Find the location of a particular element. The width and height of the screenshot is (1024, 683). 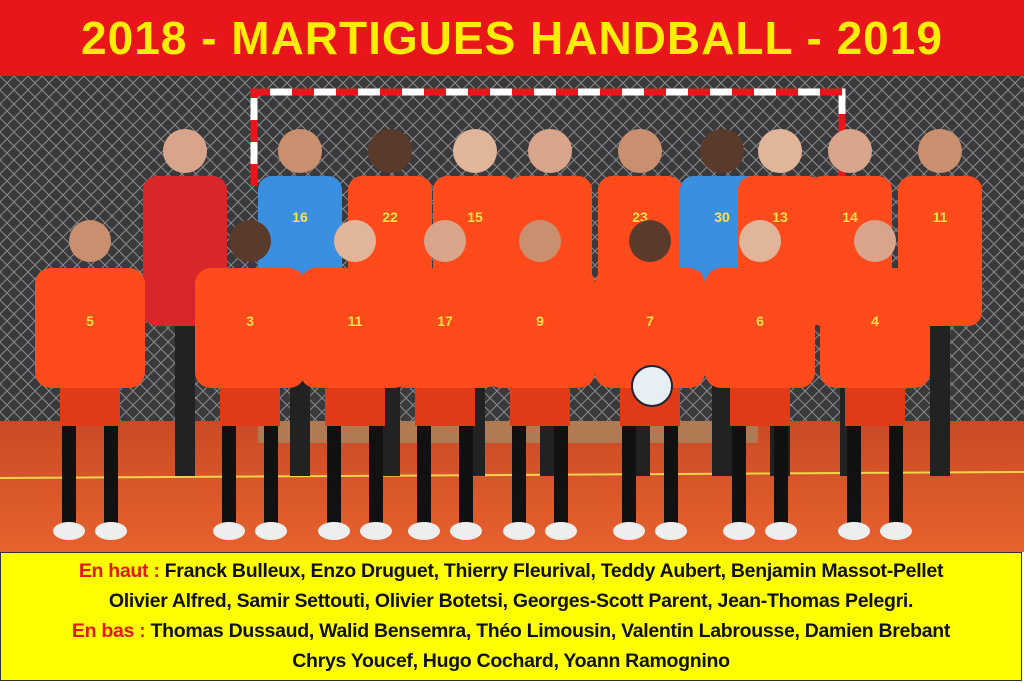

jersey-number: 16 is located at coordinates (300, 217).